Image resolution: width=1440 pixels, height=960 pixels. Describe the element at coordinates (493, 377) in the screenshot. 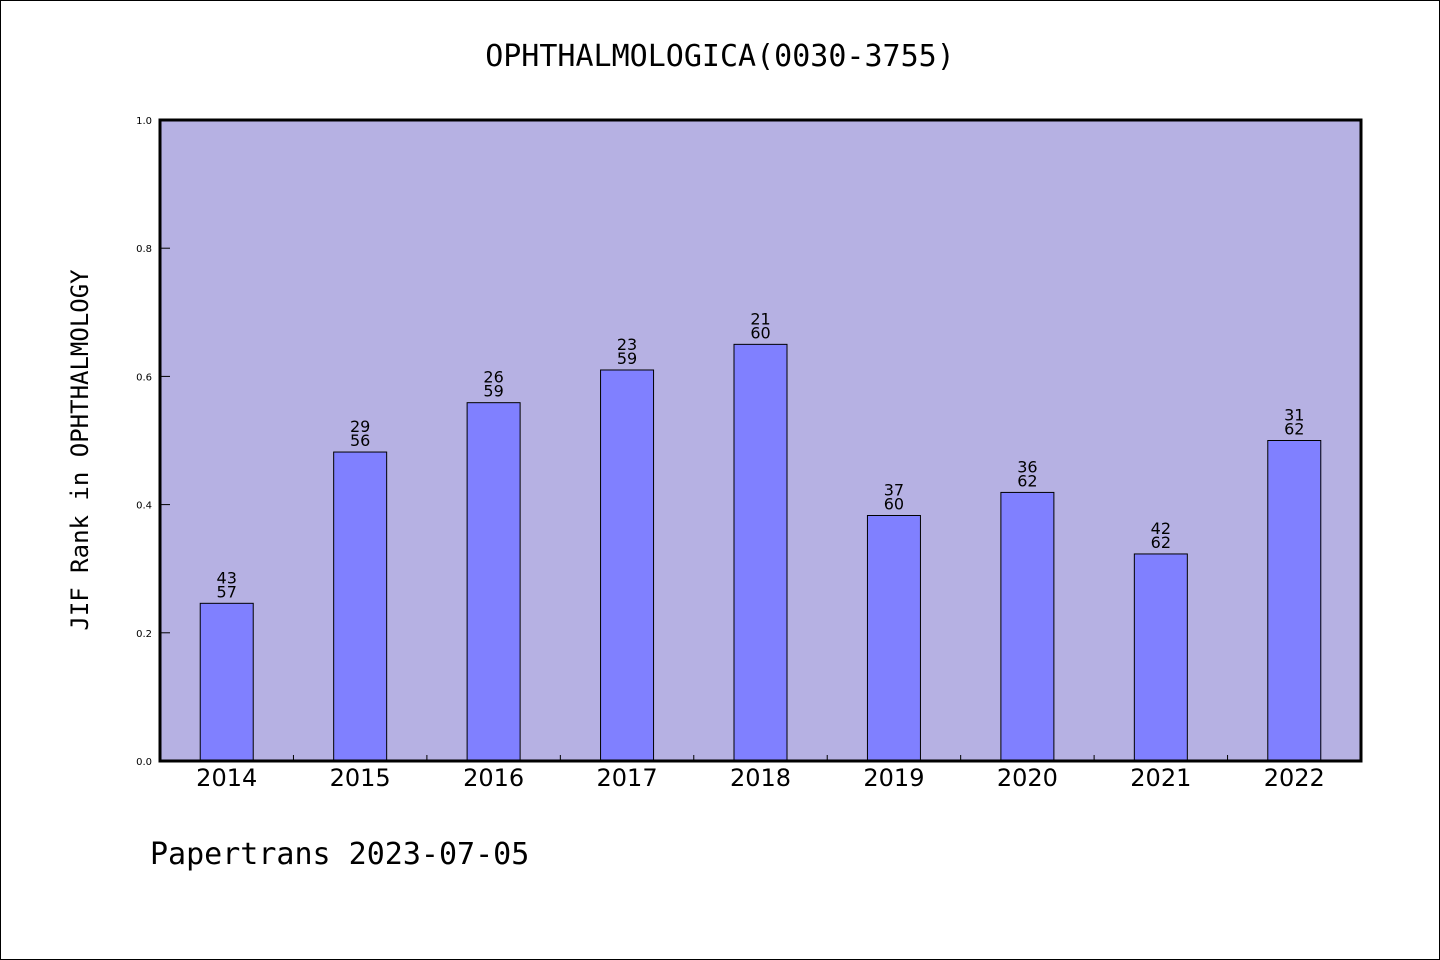

I see `rank-label: 26` at that location.